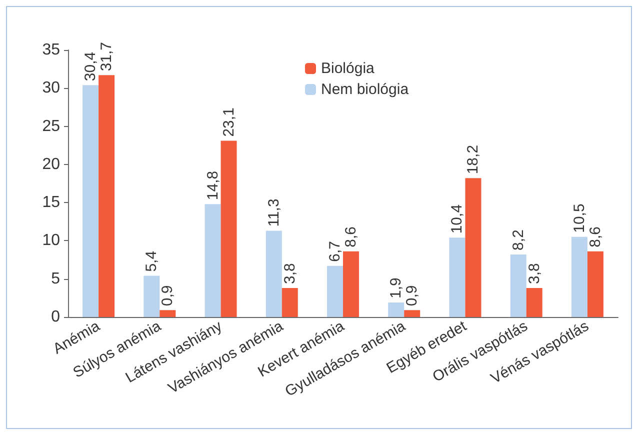  What do you see at coordinates (396, 288) in the screenshot?
I see `data-label: 1,9` at bounding box center [396, 288].